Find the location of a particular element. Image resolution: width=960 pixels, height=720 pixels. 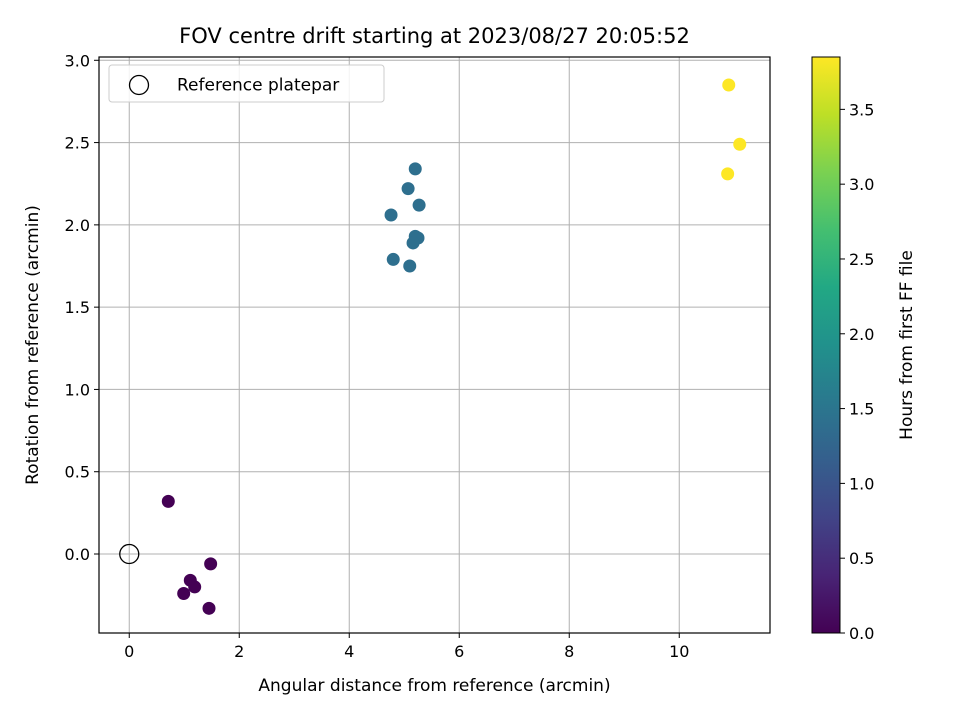

x-tick-label: 0 is located at coordinates (129, 651).